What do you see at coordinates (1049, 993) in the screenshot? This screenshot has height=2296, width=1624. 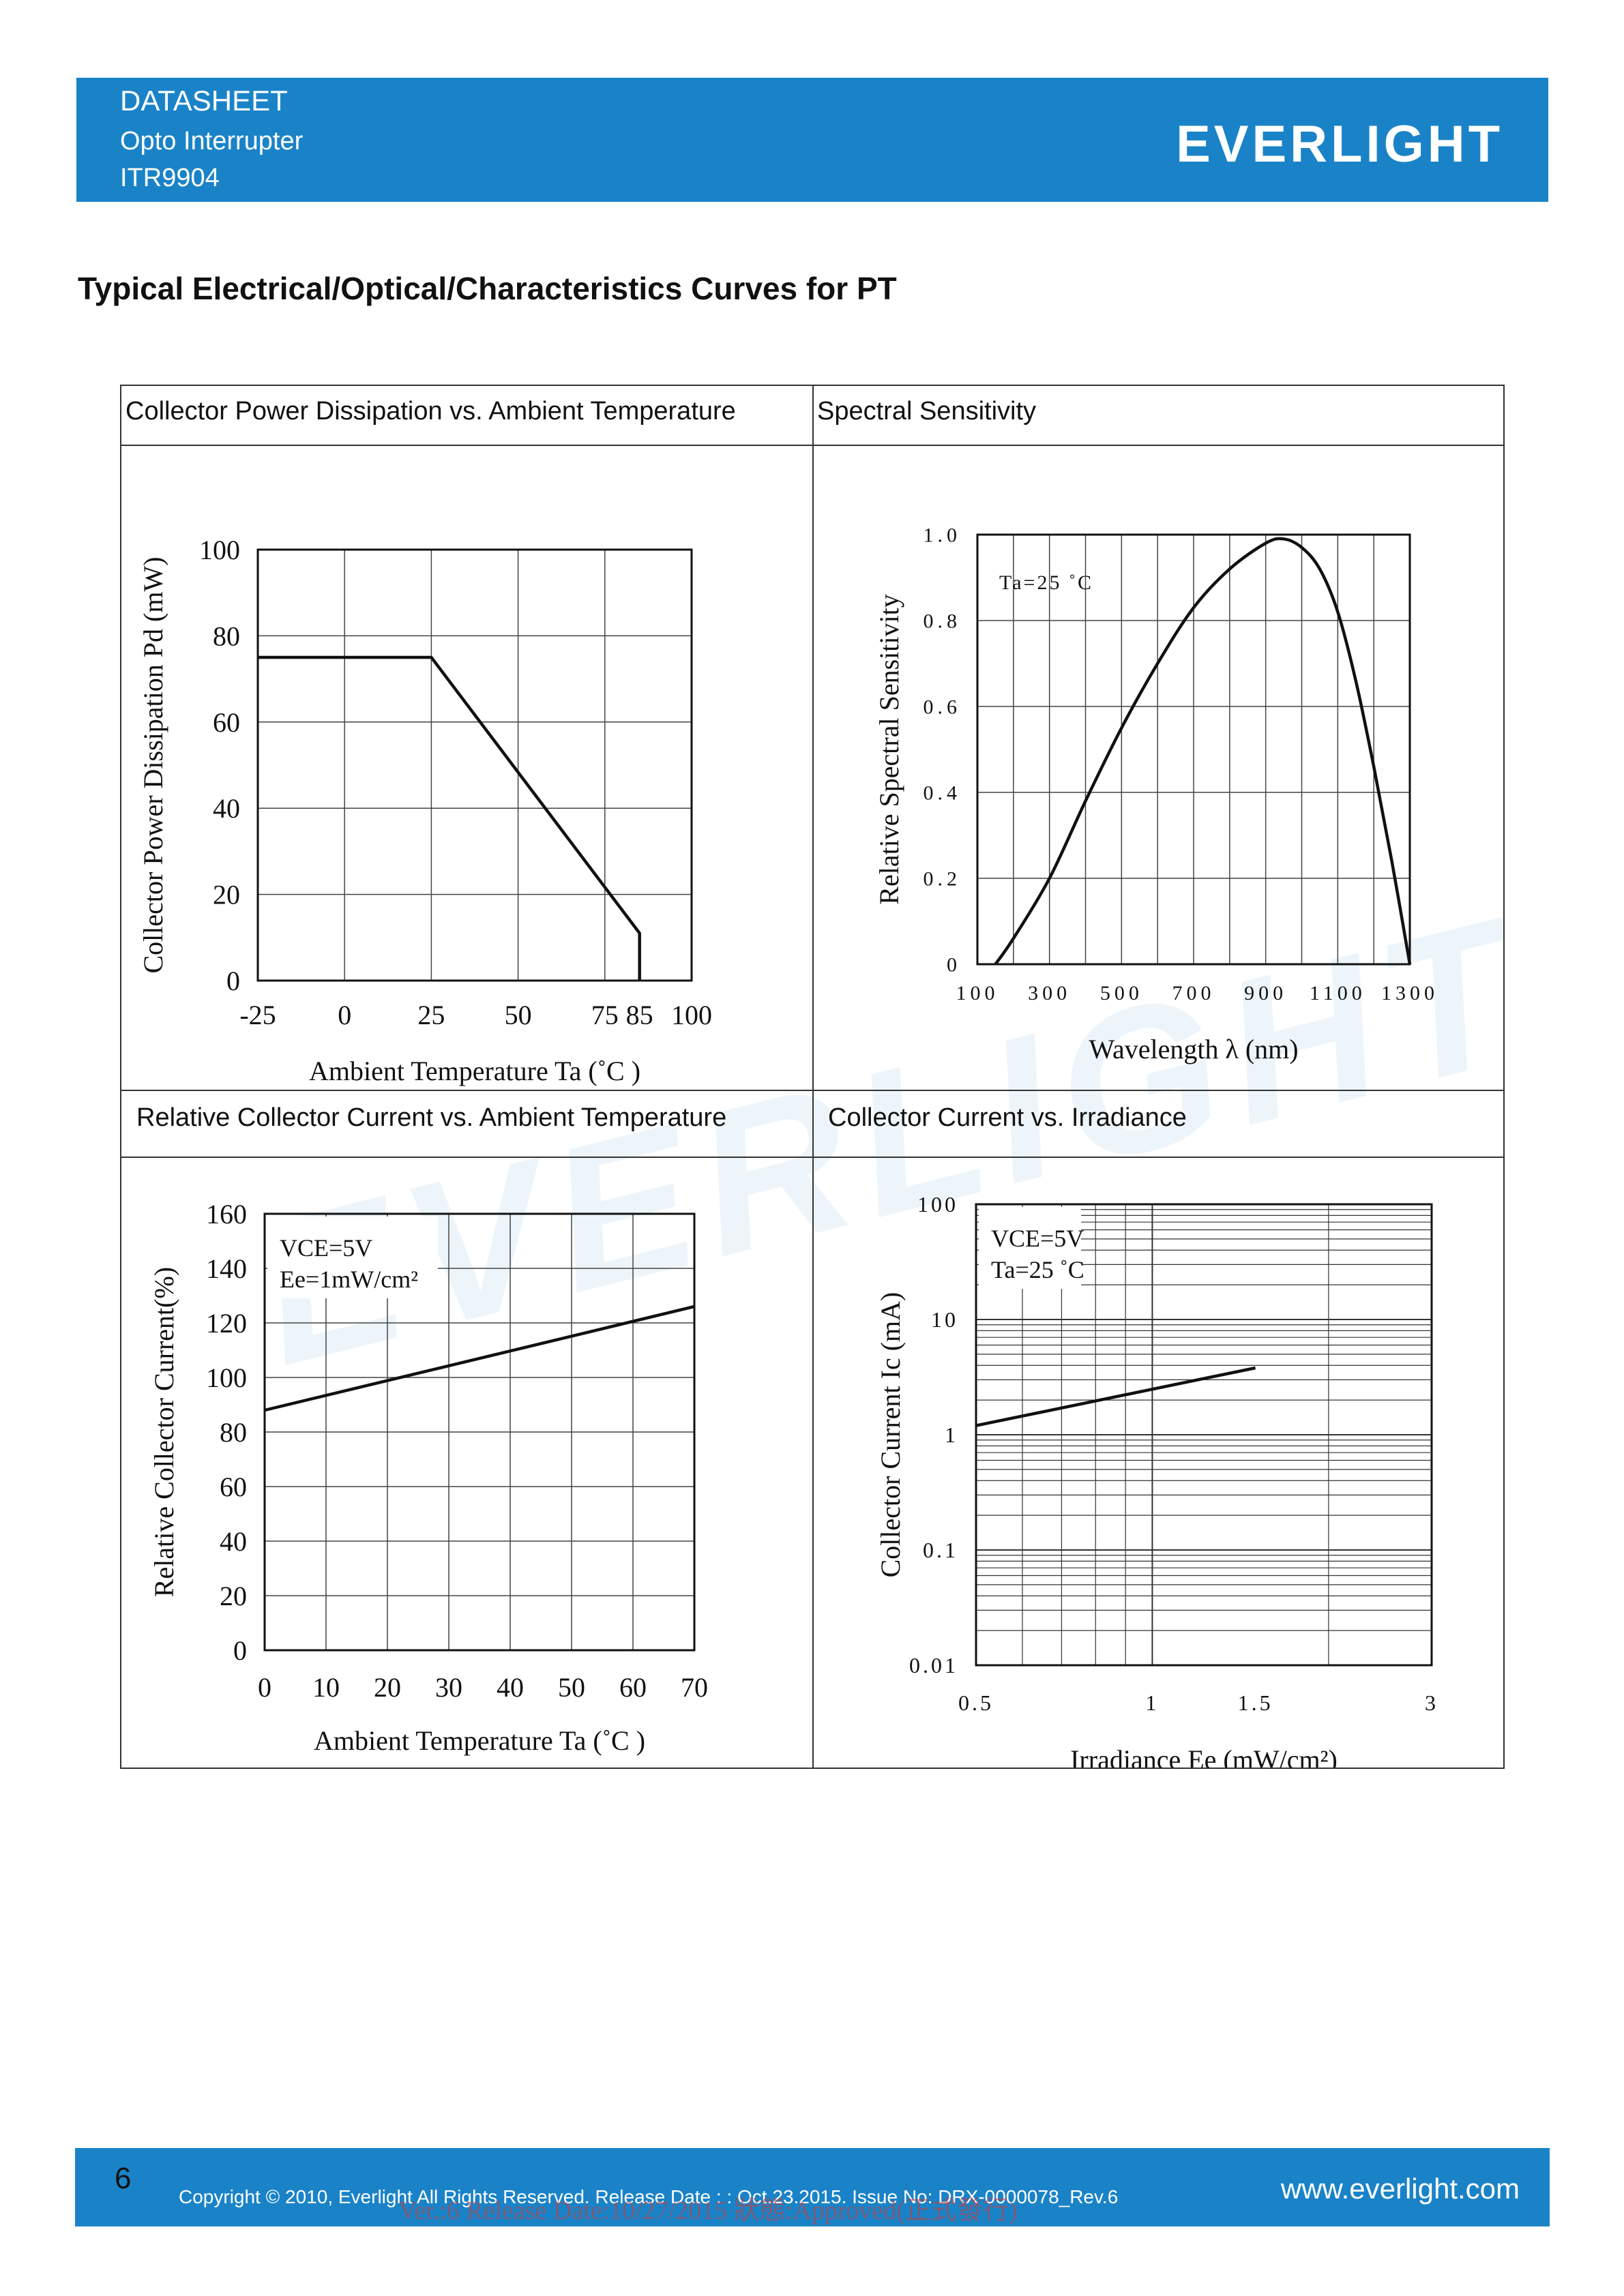 I see `x-tick-label: 300` at bounding box center [1049, 993].